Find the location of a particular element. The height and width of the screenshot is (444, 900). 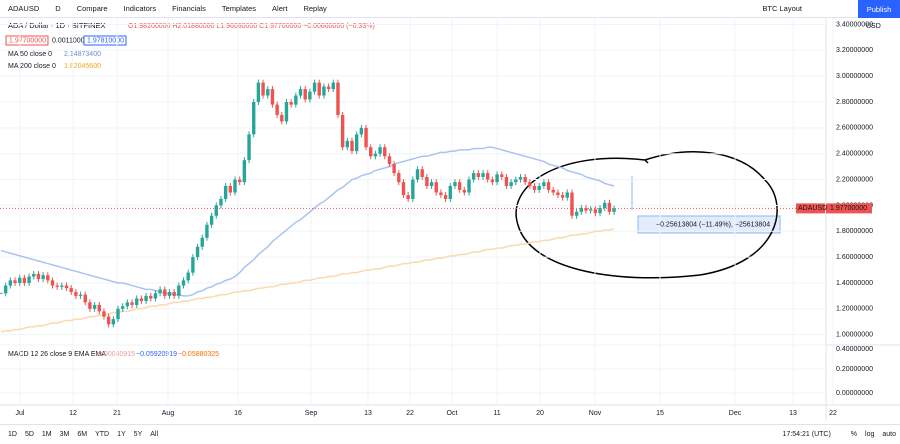

x-tick-label: Jul is located at coordinates (20, 413).